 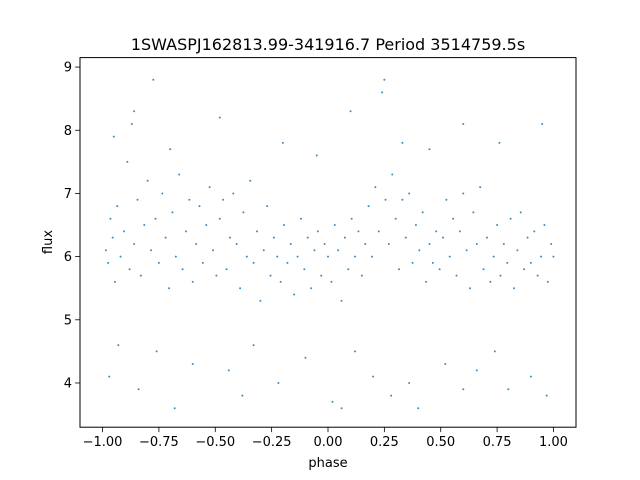 What do you see at coordinates (68, 68) in the screenshot?
I see `y-tick-label: 9` at bounding box center [68, 68].